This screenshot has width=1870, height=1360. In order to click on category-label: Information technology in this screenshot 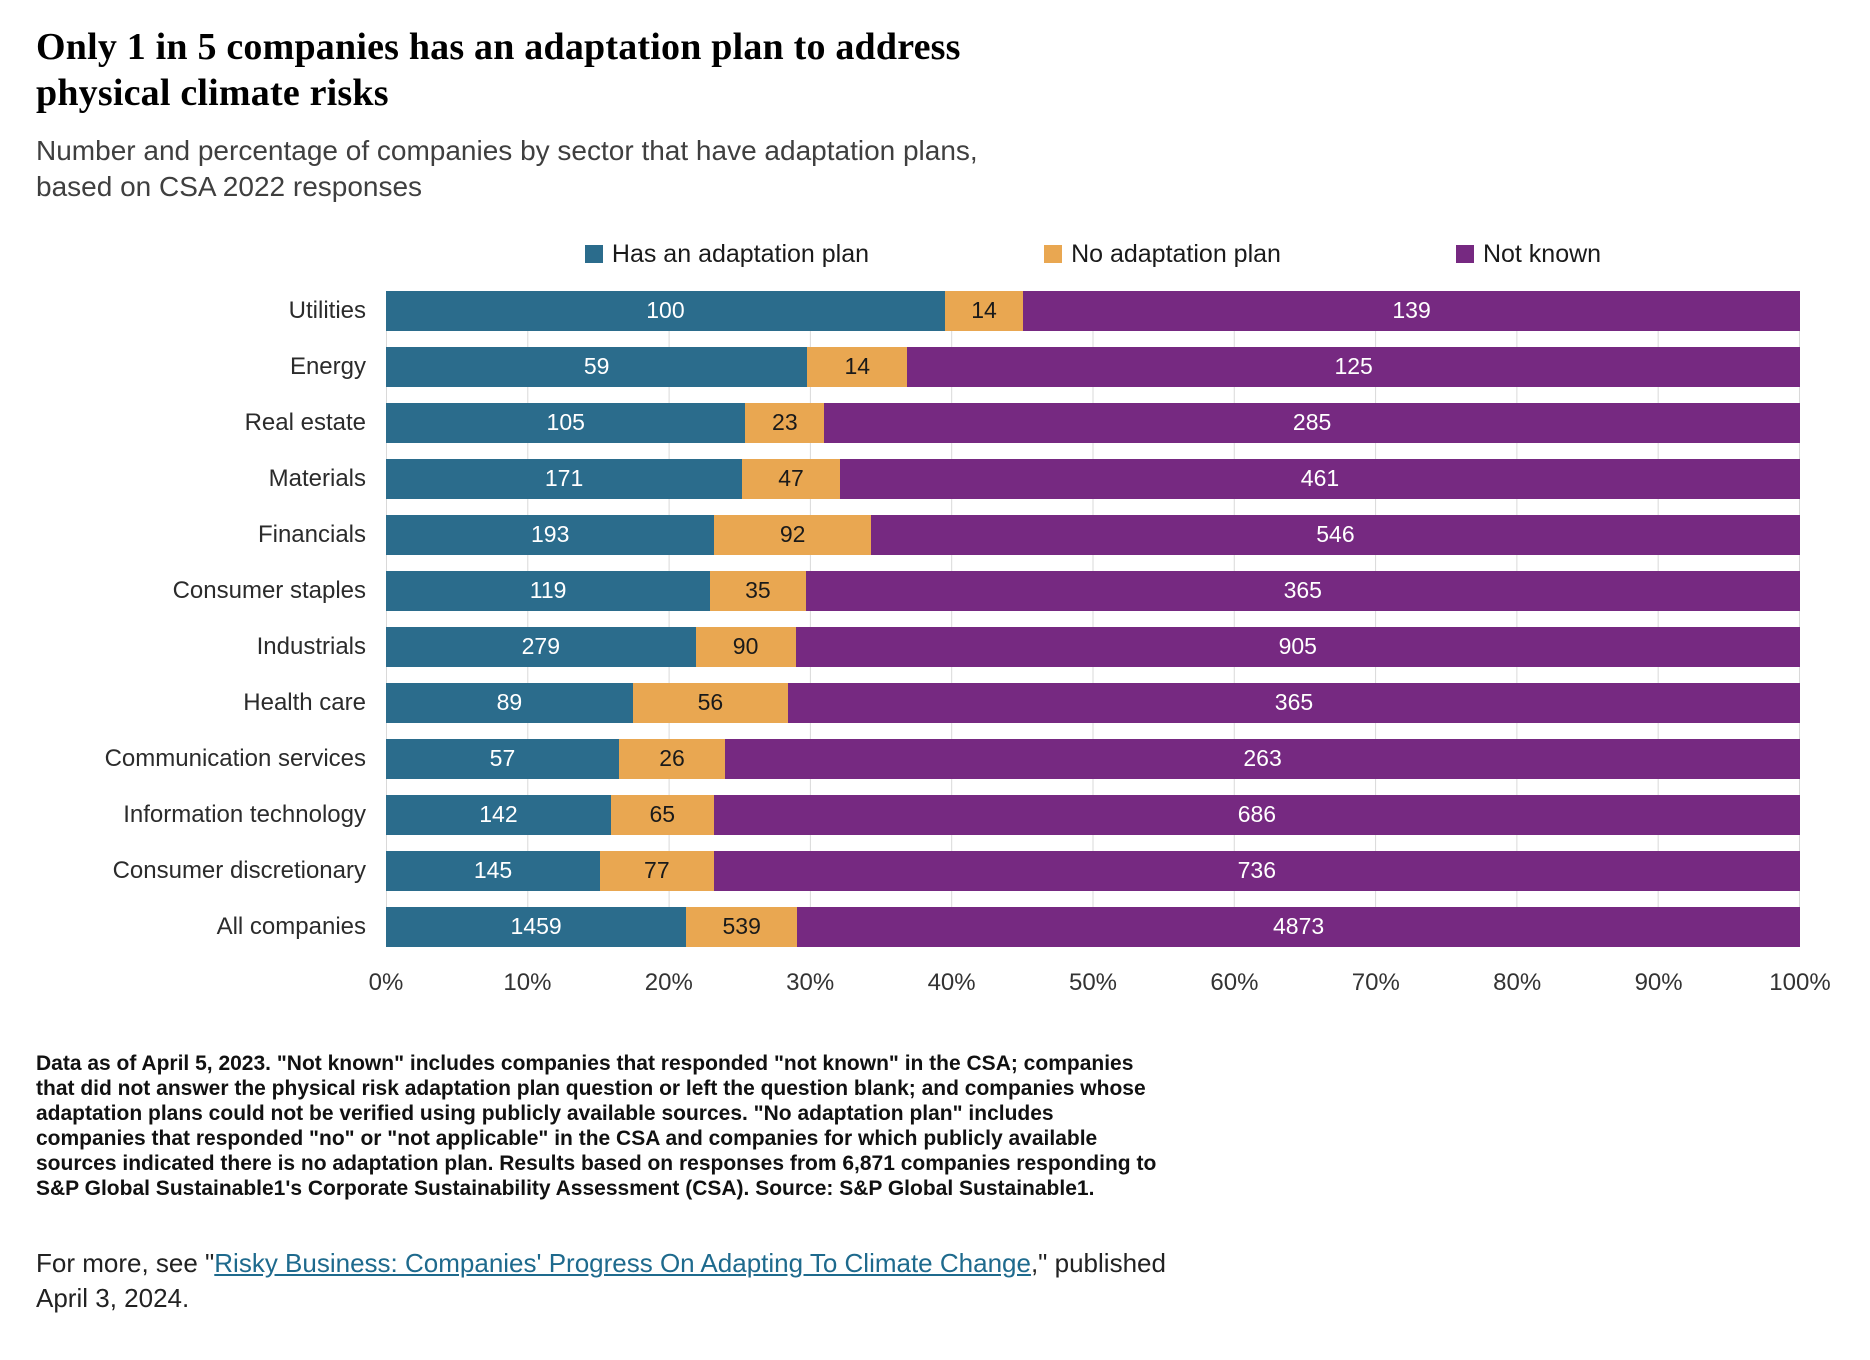, I will do `click(244, 814)`.